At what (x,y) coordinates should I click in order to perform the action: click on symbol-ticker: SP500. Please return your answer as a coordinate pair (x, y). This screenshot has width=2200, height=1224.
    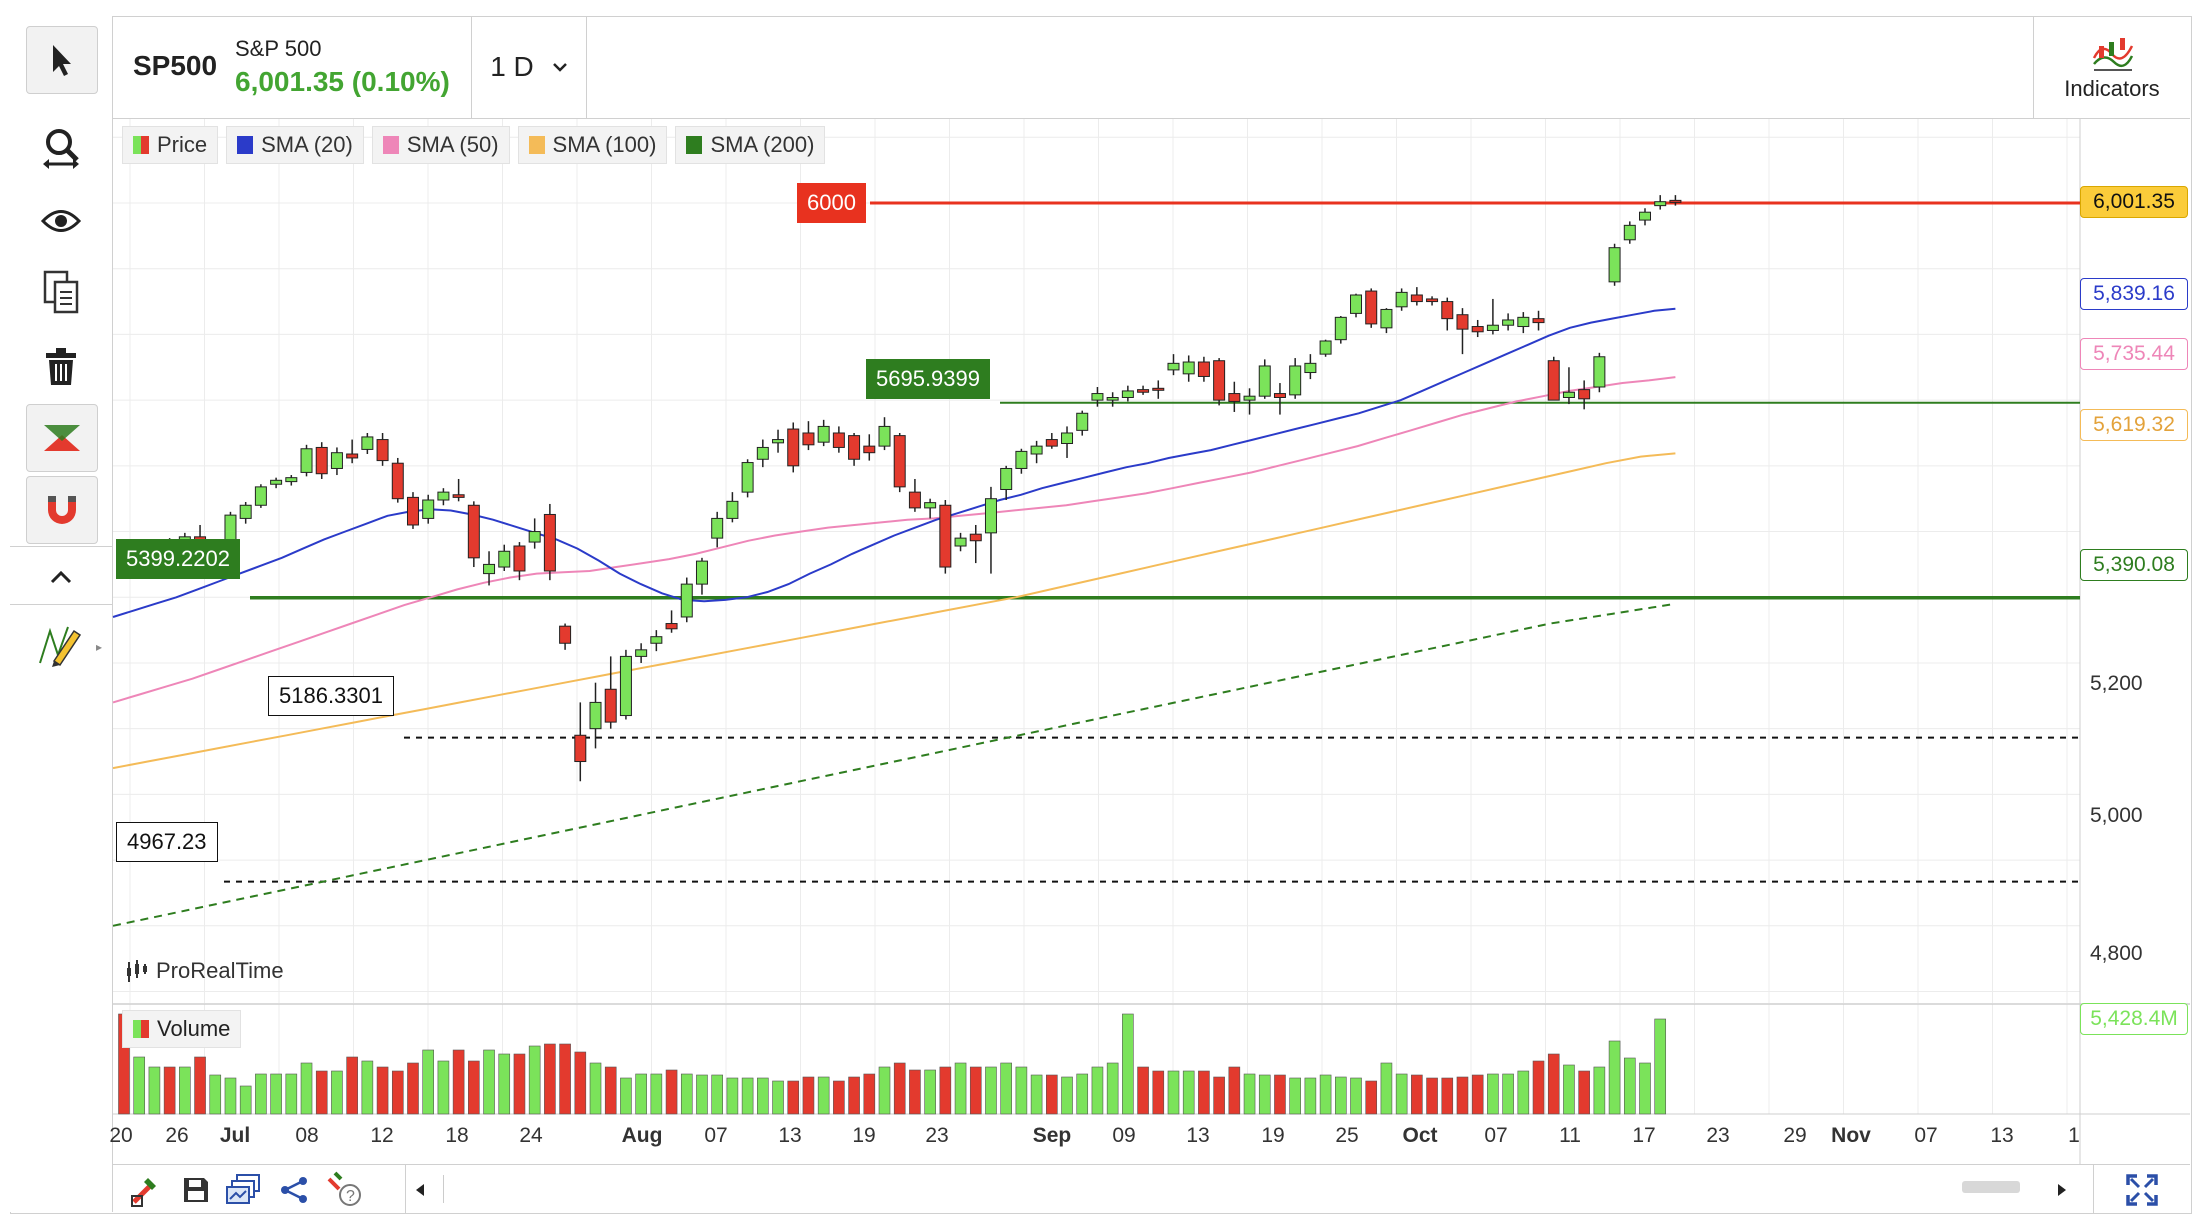
    Looking at the image, I should click on (175, 65).